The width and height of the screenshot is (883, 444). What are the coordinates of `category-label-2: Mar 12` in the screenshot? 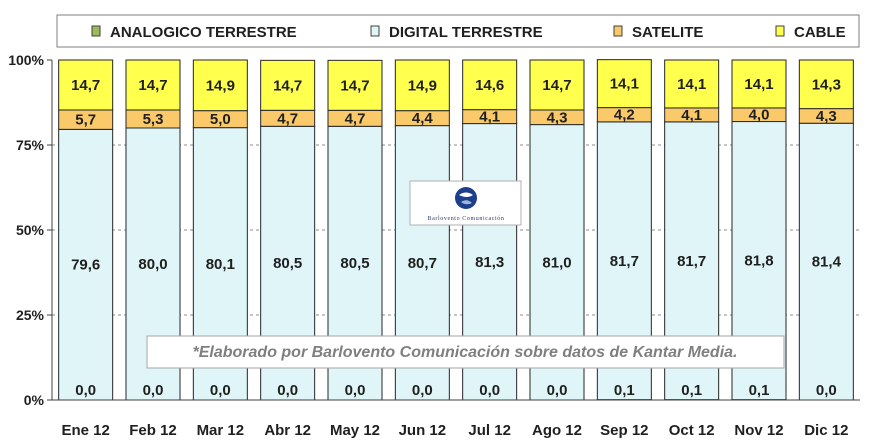 It's located at (221, 430).